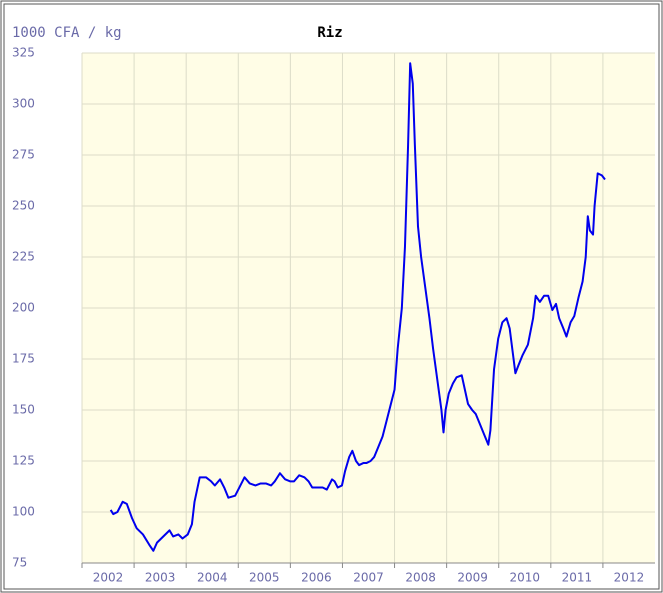  Describe the element at coordinates (23, 257) in the screenshot. I see `y-tick-label: 225` at that location.